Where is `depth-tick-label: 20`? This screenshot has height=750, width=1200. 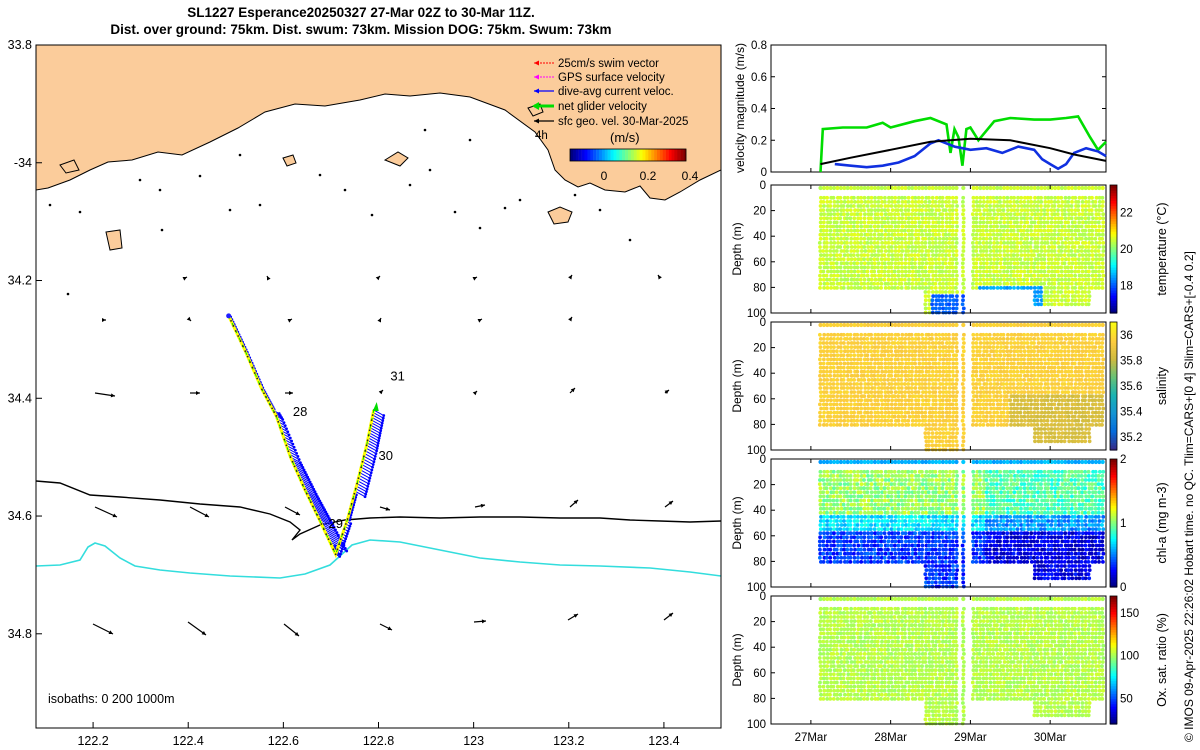
depth-tick-label: 20 is located at coordinates (759, 212).